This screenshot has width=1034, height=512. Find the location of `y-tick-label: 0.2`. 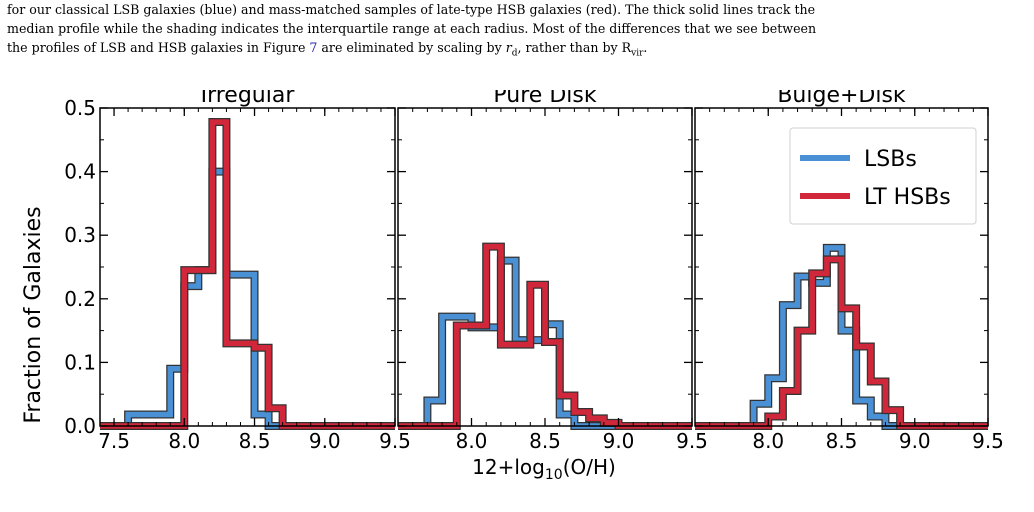

y-tick-label: 0.2 is located at coordinates (80, 299).